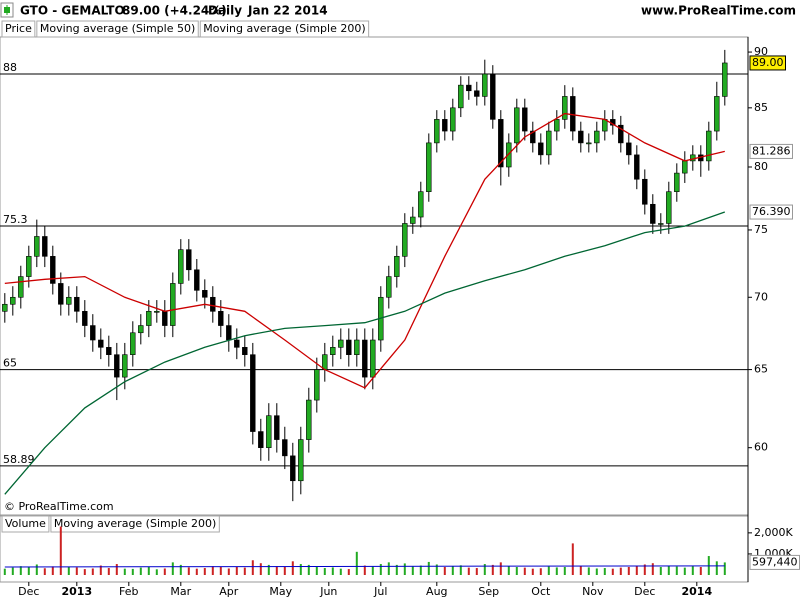  I want to click on volume-last: 597,440, so click(775, 561).